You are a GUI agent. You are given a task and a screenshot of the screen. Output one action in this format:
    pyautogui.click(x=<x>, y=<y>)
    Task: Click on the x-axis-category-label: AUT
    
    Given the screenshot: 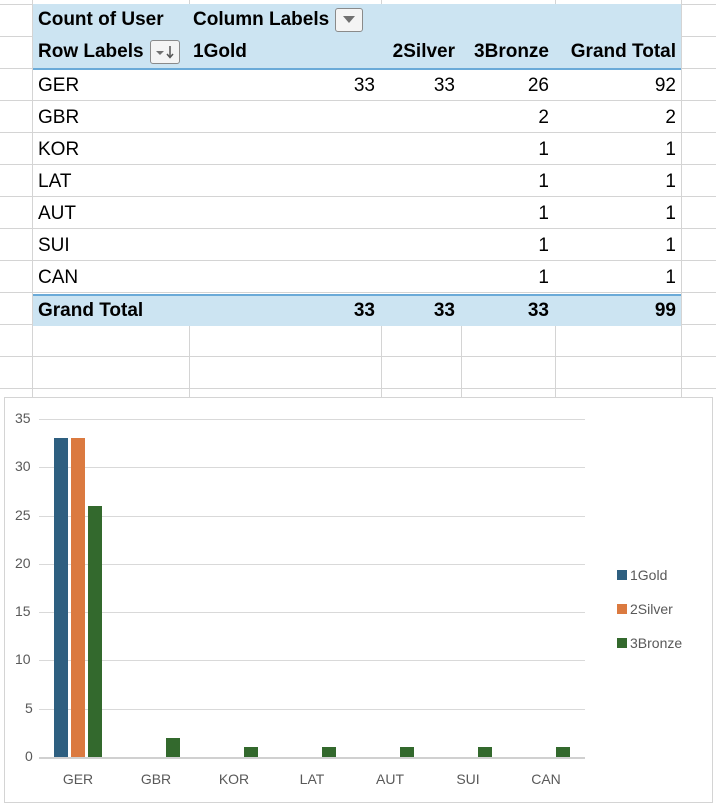 What is the action you would take?
    pyautogui.click(x=390, y=779)
    